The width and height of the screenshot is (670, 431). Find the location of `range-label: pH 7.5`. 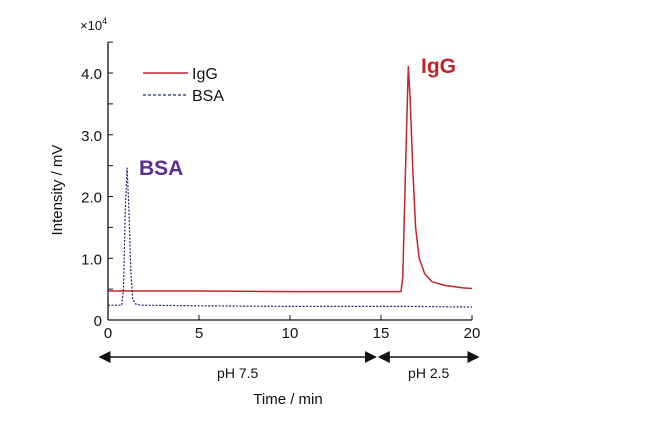

range-label: pH 7.5 is located at coordinates (237, 373).